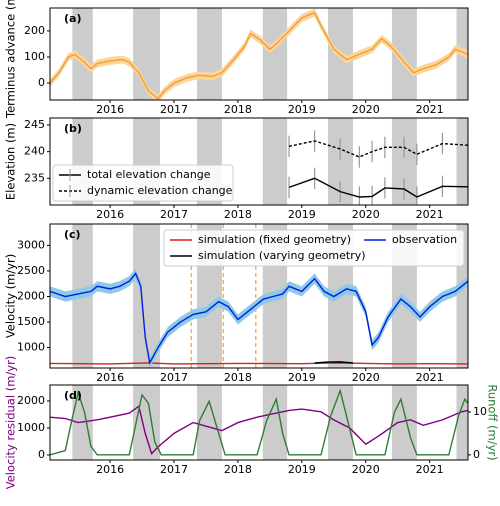 The width and height of the screenshot is (500, 506). What do you see at coordinates (493, 422) in the screenshot?
I see `y2-axis-label: Runoff (m/yr)` at bounding box center [493, 422].